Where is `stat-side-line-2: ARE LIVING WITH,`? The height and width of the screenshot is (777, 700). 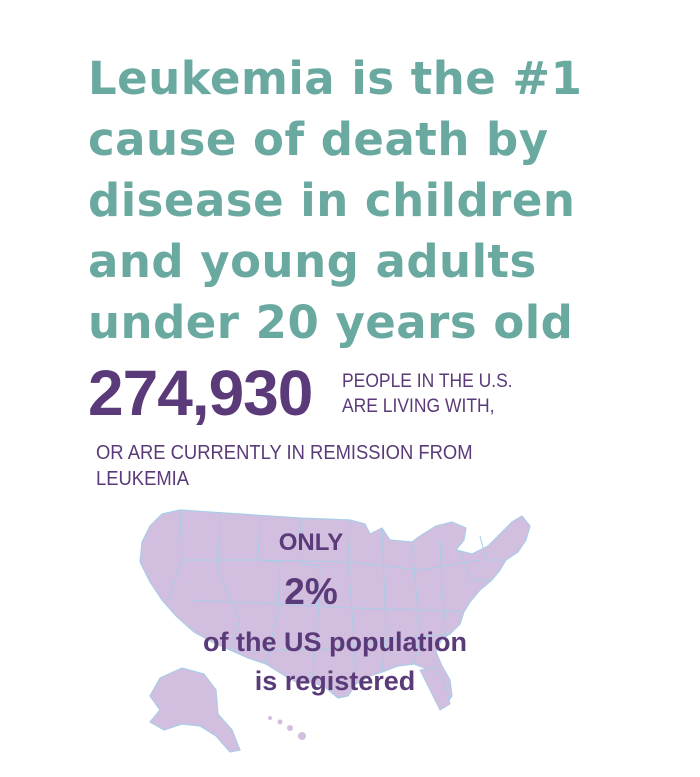
stat-side-line-2: ARE LIVING WITH, is located at coordinates (418, 406).